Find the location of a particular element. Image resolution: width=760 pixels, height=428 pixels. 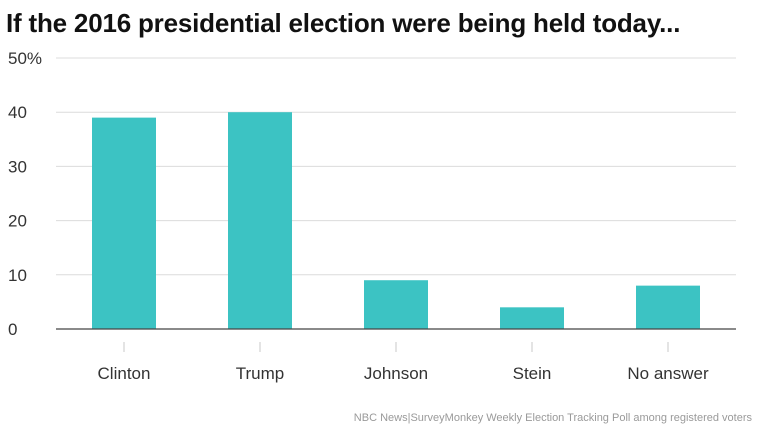

y-tick-label: 40 is located at coordinates (17, 112).